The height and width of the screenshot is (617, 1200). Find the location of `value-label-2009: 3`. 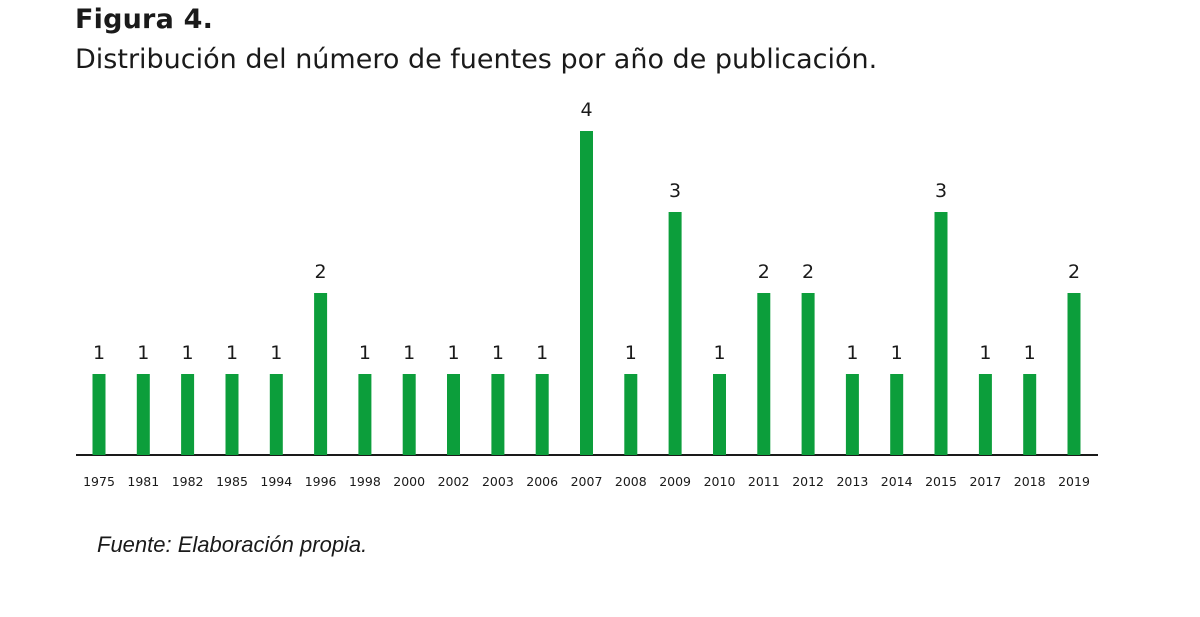

value-label-2009: 3 is located at coordinates (675, 191).